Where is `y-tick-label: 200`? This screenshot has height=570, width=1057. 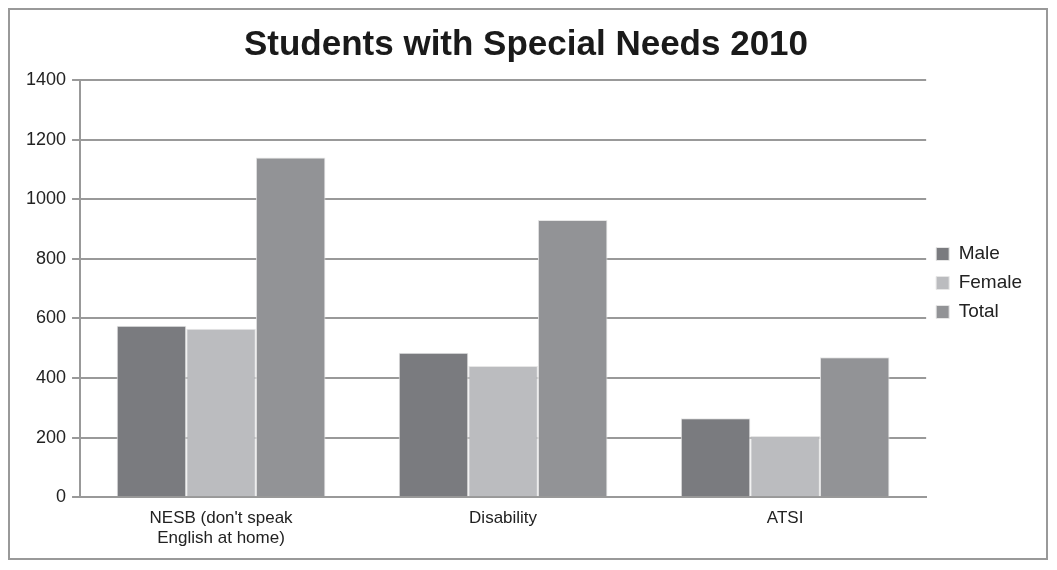 y-tick-label: 200 is located at coordinates (51, 436).